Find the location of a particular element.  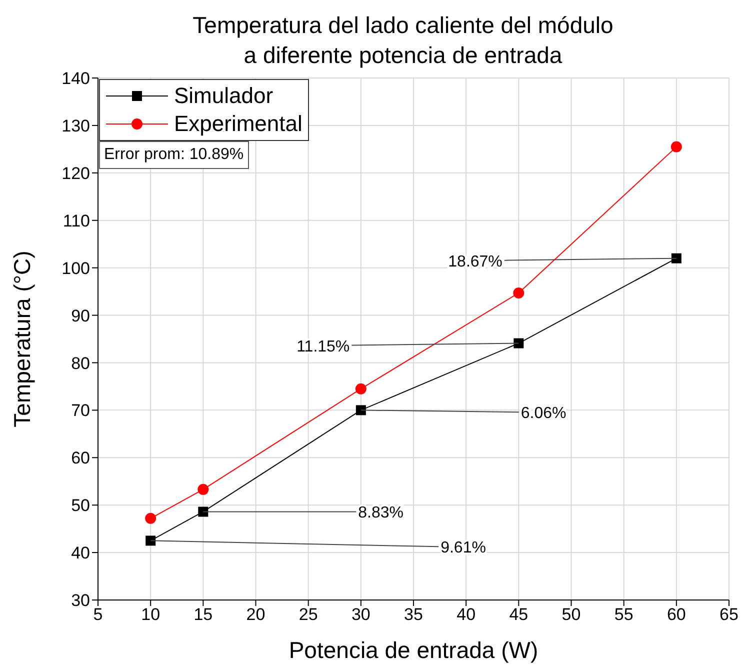

x-tick-label: 50 is located at coordinates (571, 614).